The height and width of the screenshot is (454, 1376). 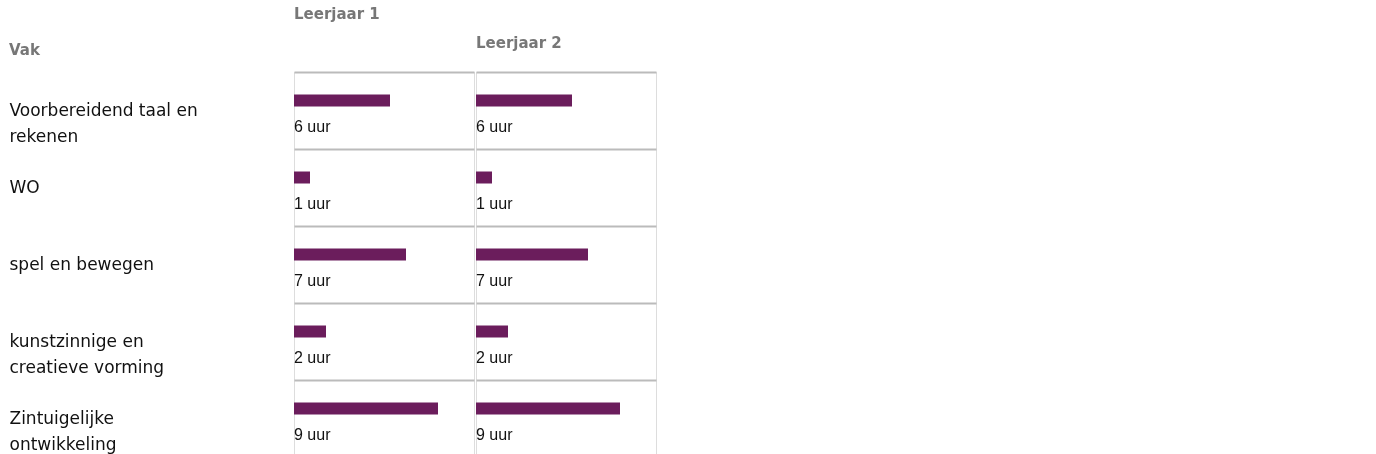 What do you see at coordinates (25, 50) in the screenshot?
I see `y-axis-title: Vak` at bounding box center [25, 50].